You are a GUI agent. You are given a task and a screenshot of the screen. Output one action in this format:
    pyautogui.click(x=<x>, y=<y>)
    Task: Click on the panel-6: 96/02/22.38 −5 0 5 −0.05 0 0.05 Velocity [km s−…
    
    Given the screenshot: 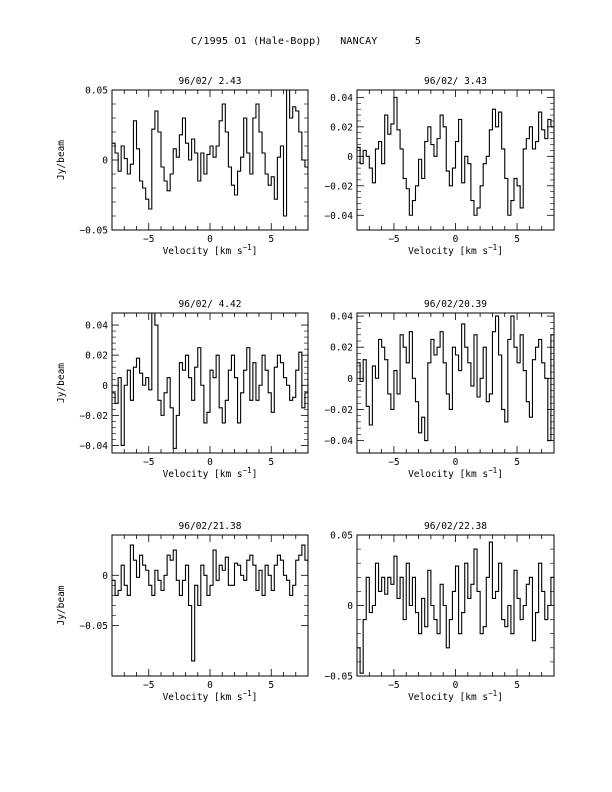 What is the action you would take?
    pyautogui.click(x=439, y=612)
    